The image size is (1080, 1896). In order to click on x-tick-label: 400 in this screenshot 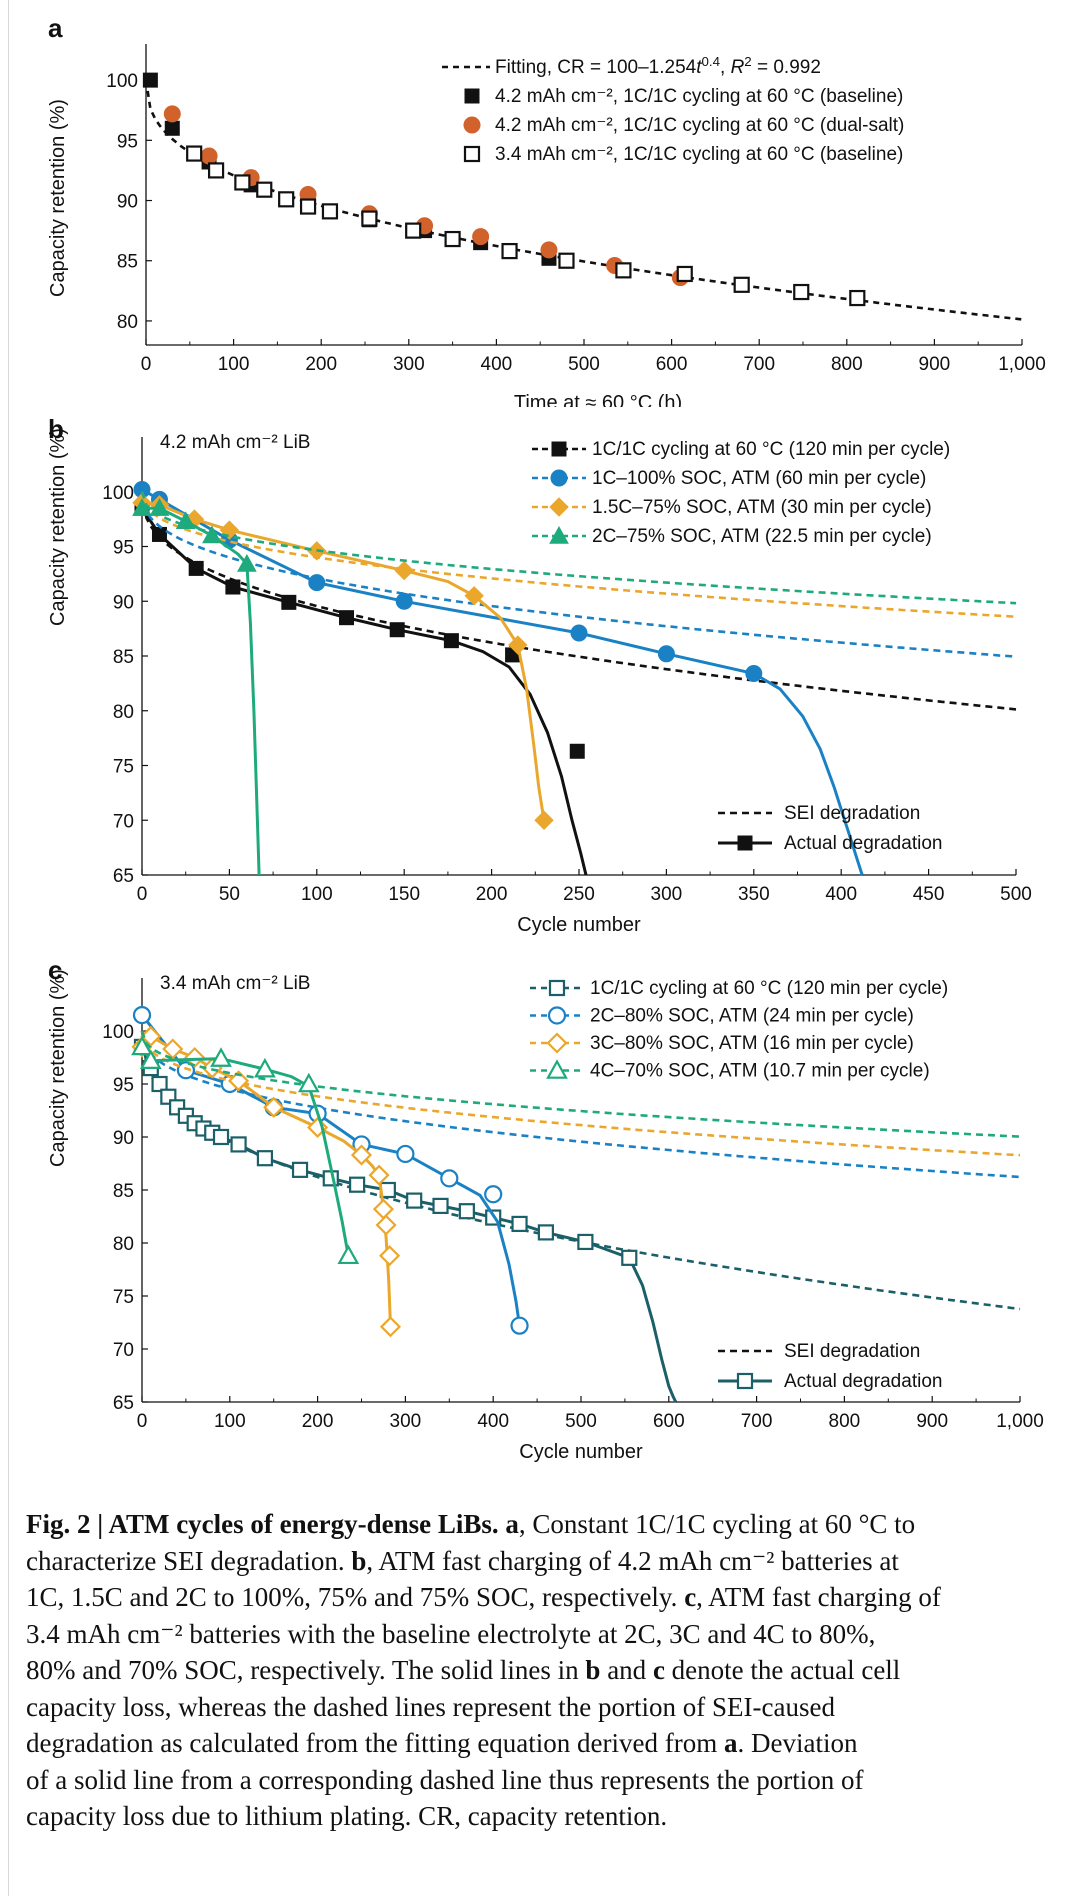, I will do `click(497, 364)`.